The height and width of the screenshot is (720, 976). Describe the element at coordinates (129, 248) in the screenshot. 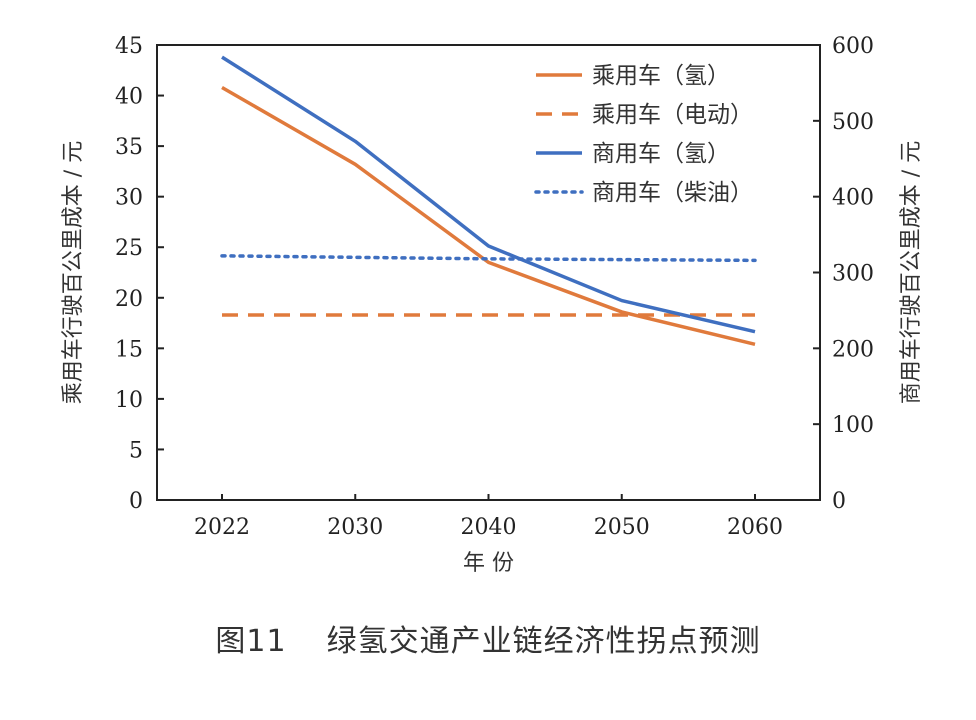

I see `y-left-tick-label: 25` at that location.